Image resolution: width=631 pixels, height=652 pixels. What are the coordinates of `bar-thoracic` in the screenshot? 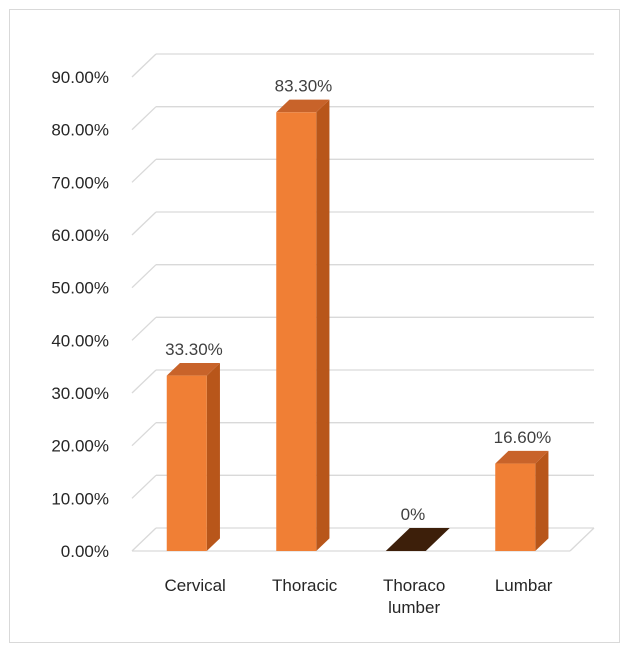 It's located at (303, 325).